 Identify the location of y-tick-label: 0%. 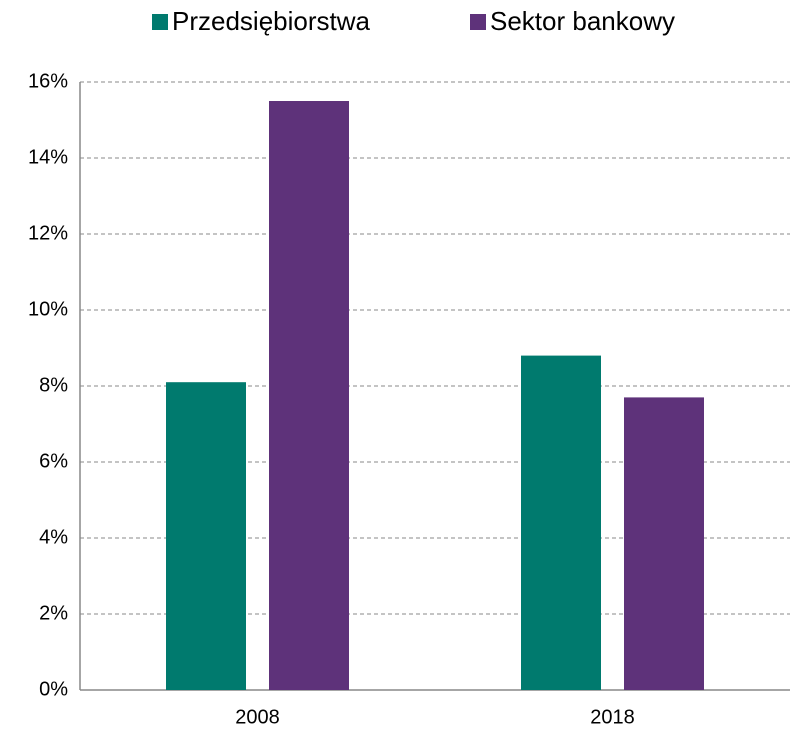
(53, 689).